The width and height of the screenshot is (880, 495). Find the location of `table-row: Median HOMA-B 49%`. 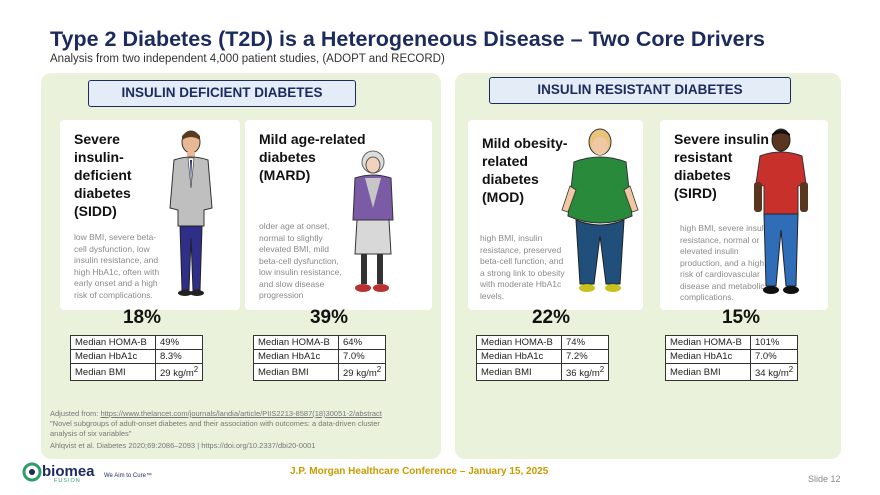

table-row: Median HOMA-B 49% is located at coordinates (137, 342).